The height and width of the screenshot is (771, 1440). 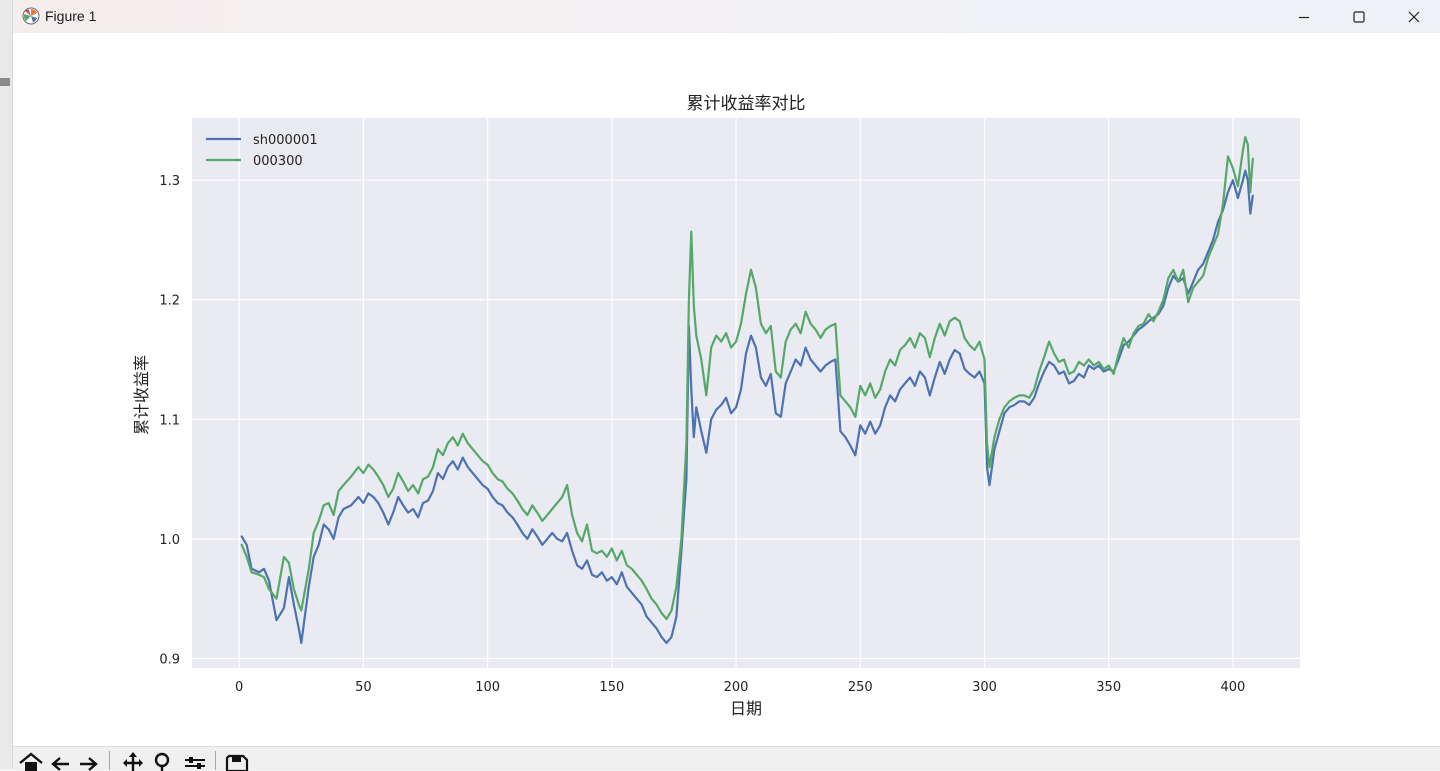 I want to click on configure-subplots-button, so click(x=195, y=760).